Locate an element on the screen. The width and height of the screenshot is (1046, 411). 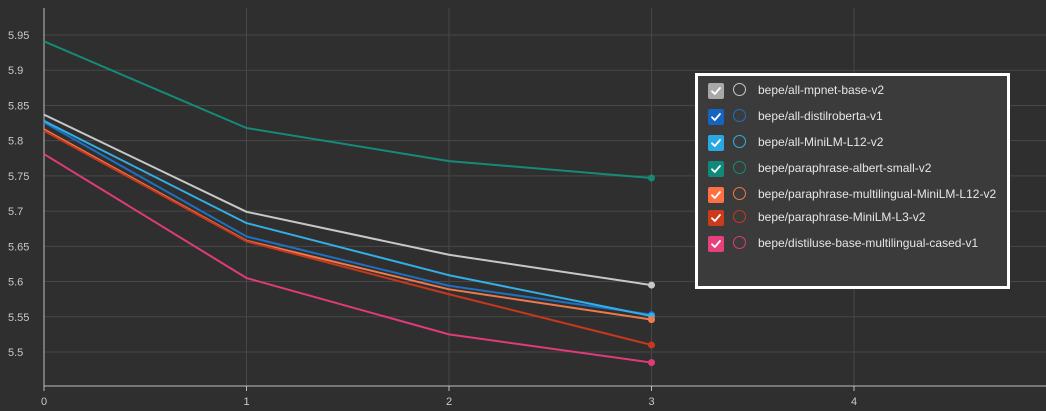
y-tick-label: 5.8 is located at coordinates (15, 142).